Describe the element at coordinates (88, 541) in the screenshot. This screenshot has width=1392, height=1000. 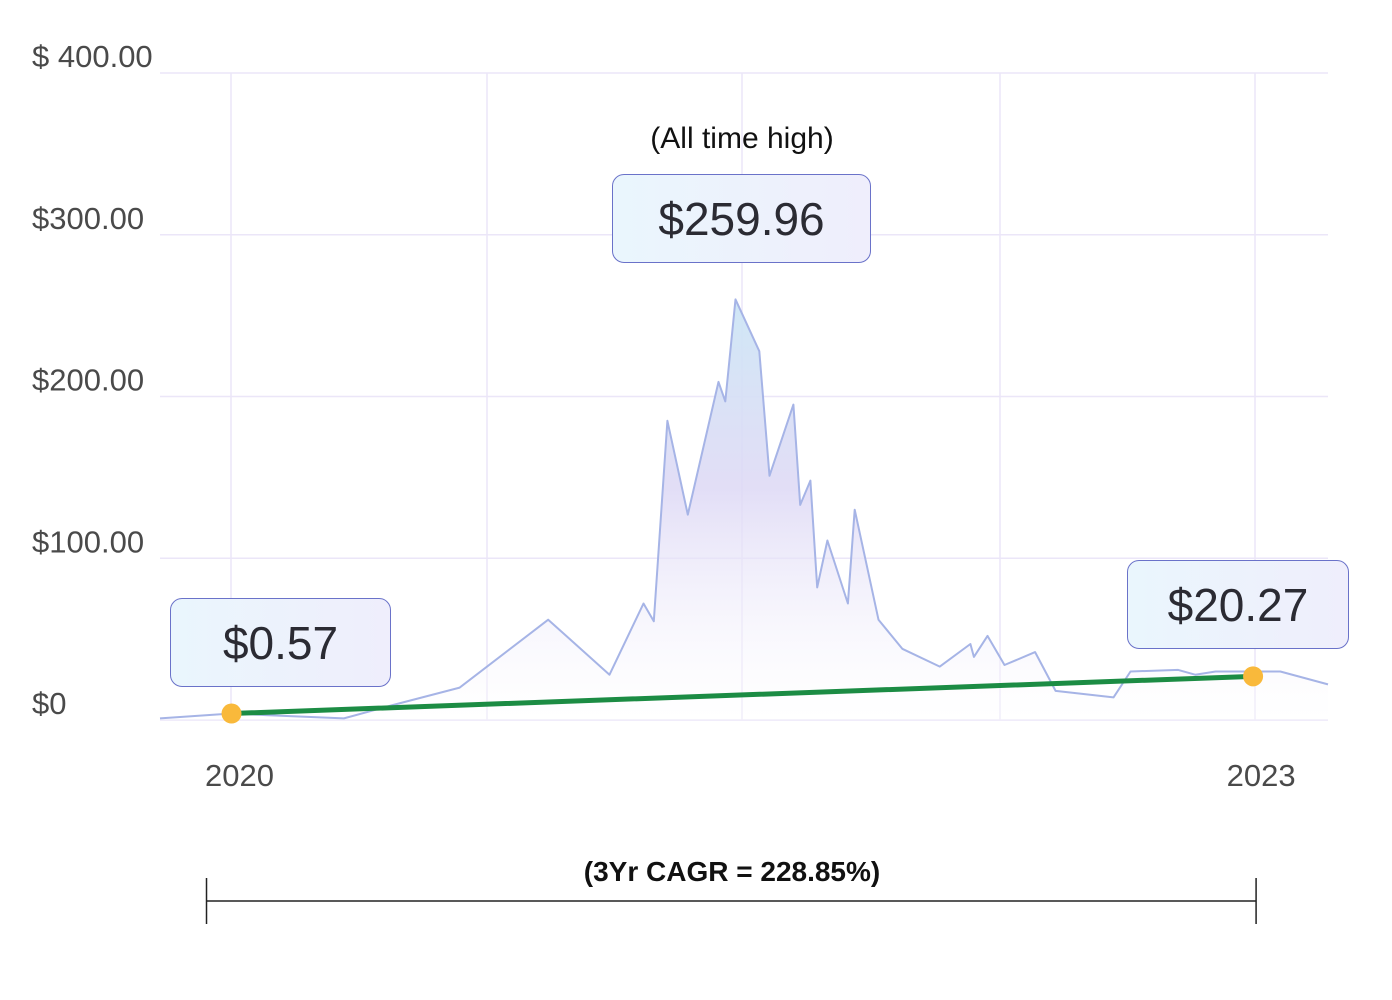
I see `y-tick-label: $100.00` at that location.